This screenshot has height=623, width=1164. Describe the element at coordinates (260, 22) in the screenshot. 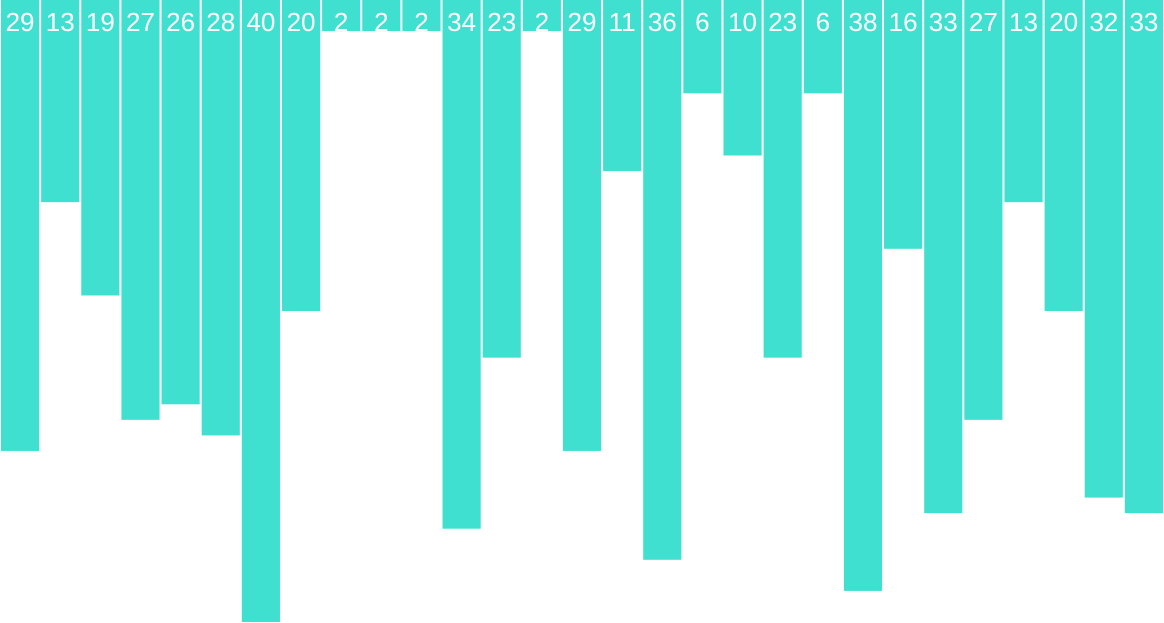

I see `bar-value-label: 40` at that location.